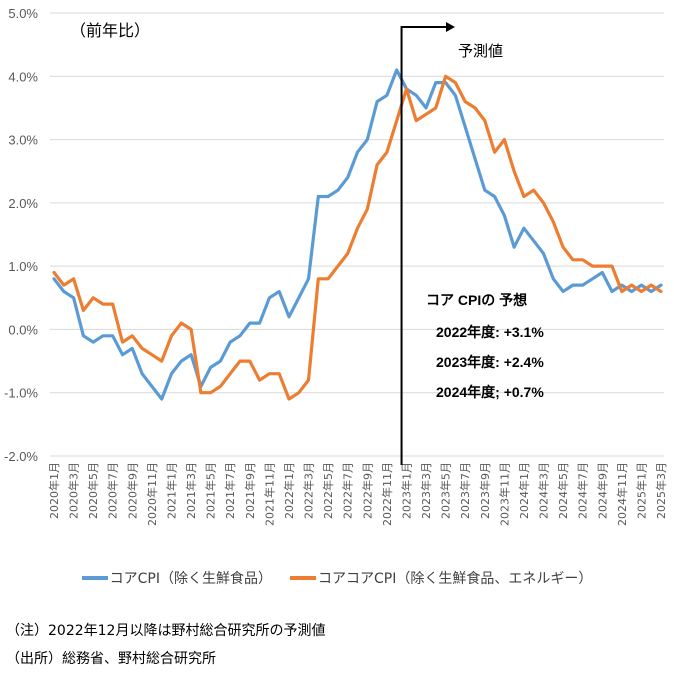 Image resolution: width=674 pixels, height=678 pixels. Describe the element at coordinates (450, 27) in the screenshot. I see `arrowhead-icon` at that location.